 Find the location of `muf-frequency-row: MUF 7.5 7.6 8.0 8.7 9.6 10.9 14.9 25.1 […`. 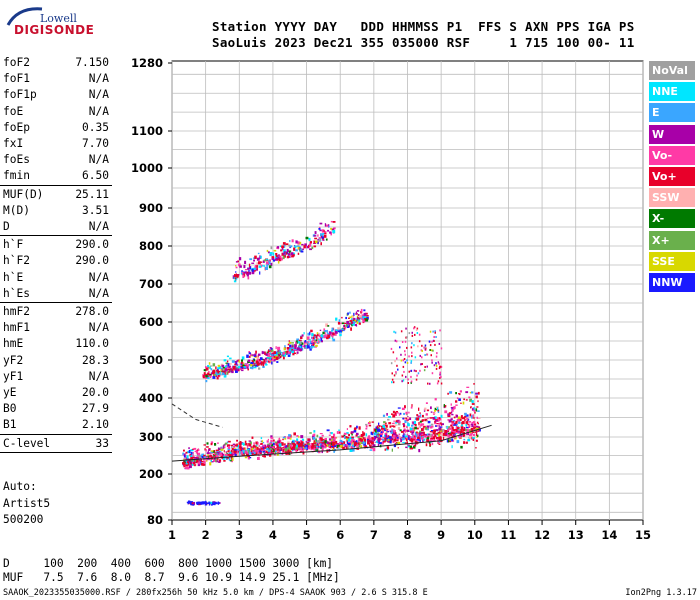

muf-frequency-row: MUF 7.5 7.6 8.0 8.7 9.6 10.9 14.9 25.1 [… is located at coordinates (171, 577).